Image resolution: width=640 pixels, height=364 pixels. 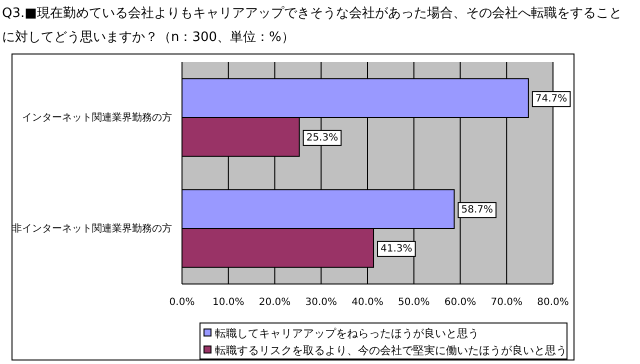 What do you see at coordinates (92, 228) in the screenshot?
I see `y-tick-label: 非インターネット関連業界勤務の方` at bounding box center [92, 228].